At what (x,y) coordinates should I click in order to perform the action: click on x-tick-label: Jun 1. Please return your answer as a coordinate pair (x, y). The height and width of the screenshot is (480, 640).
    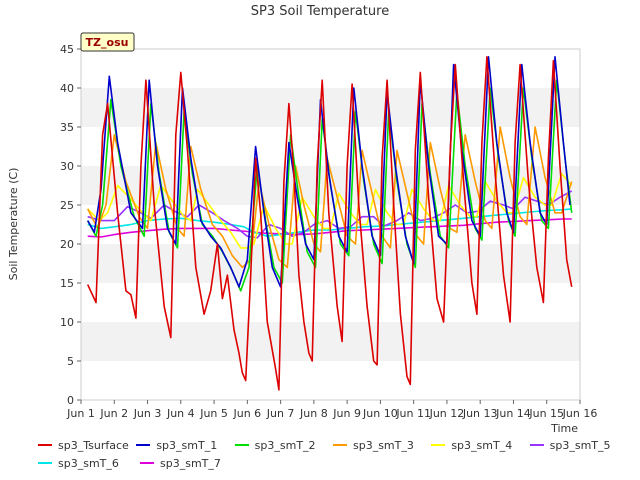
    Looking at the image, I should click on (80, 413).